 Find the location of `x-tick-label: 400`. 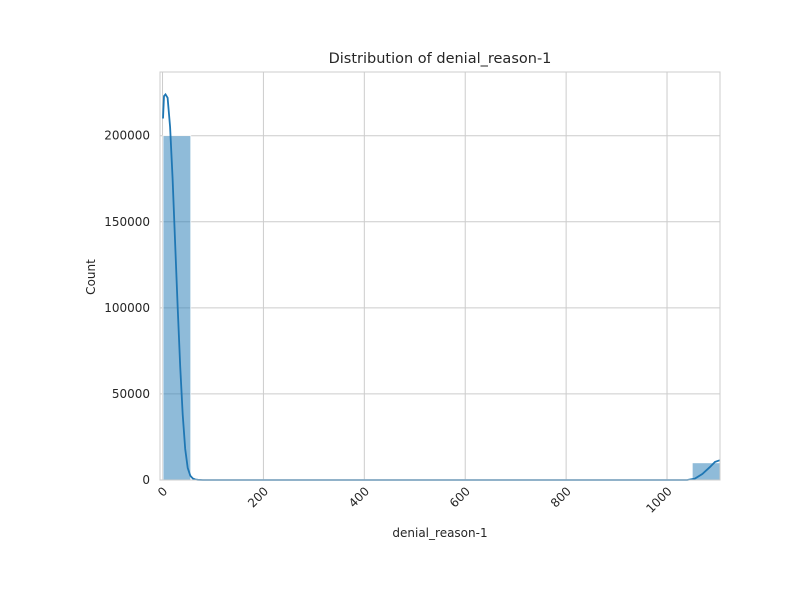

x-tick-label: 400 is located at coordinates (359, 497).